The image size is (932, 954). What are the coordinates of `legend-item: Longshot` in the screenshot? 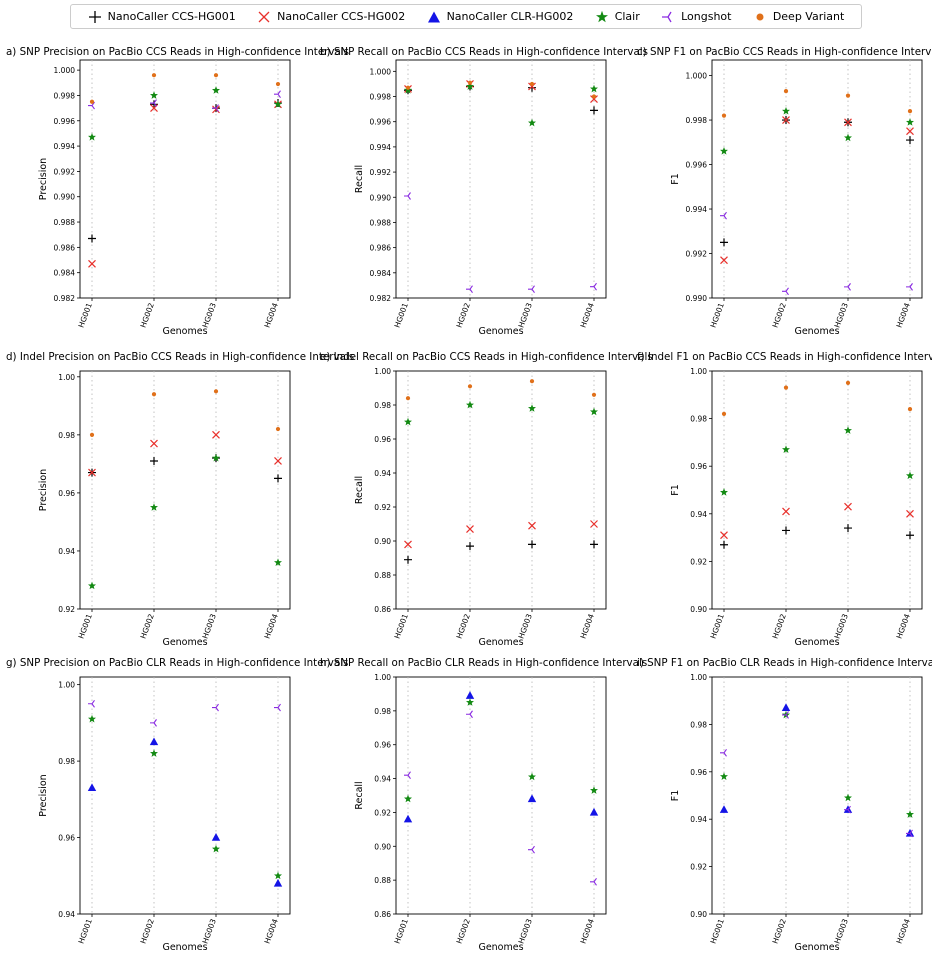 It's located at (696, 17).